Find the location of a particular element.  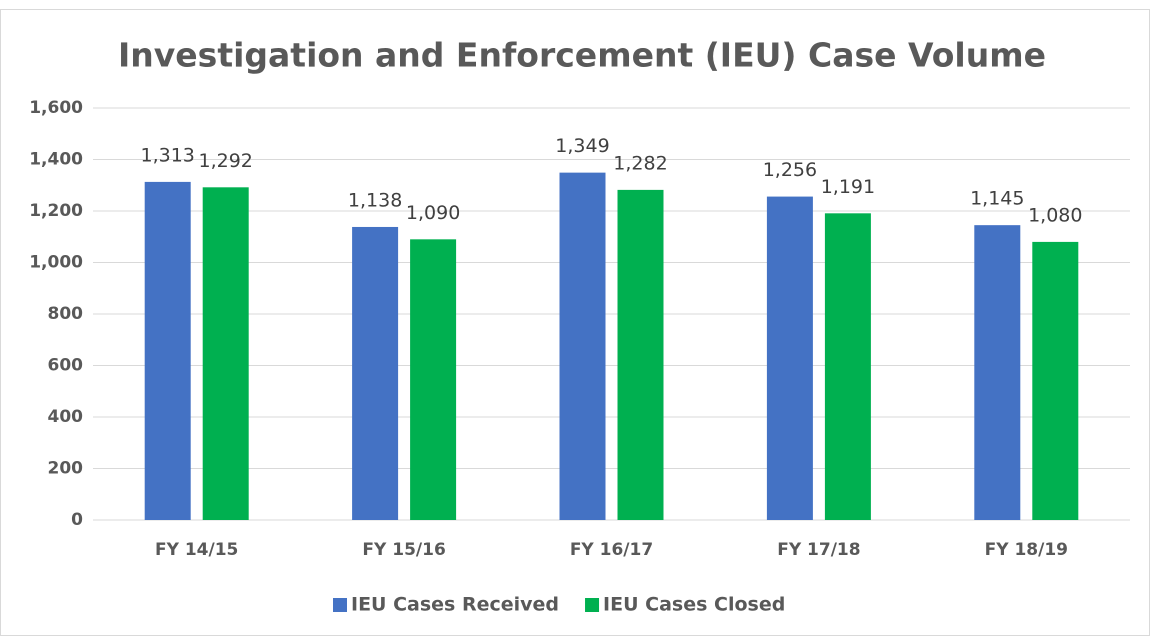

data-label: 1,292 is located at coordinates (225, 161).